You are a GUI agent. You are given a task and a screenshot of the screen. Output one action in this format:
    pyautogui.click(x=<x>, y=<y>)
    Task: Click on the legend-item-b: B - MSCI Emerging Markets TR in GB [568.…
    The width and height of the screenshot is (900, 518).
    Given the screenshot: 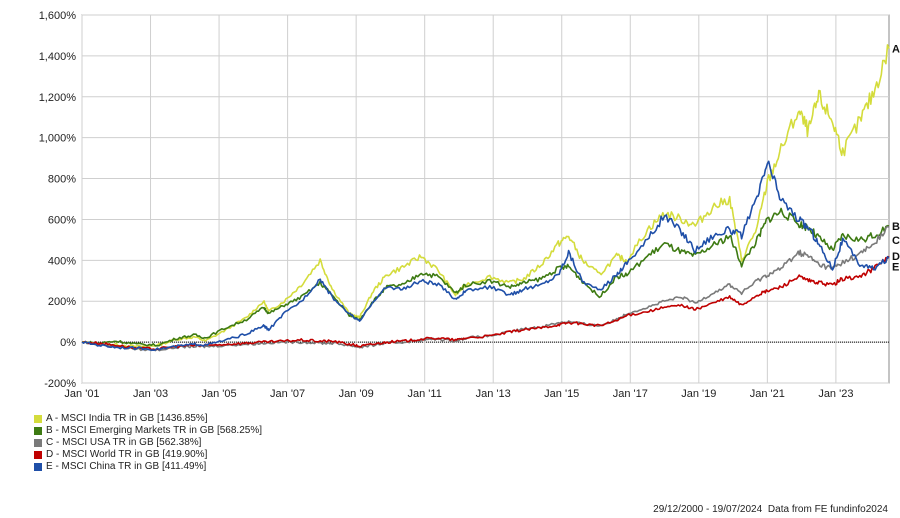 What is the action you would take?
    pyautogui.click(x=148, y=431)
    